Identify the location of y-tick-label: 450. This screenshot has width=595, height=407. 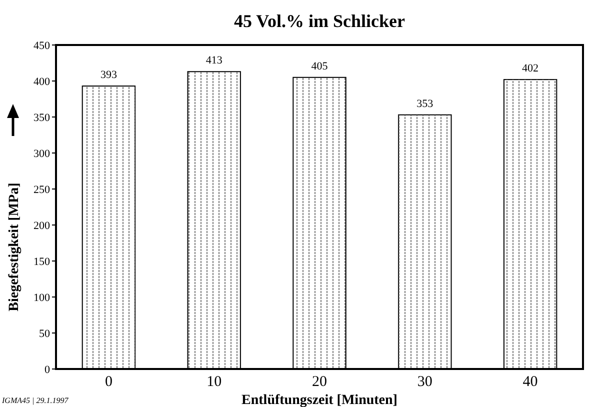
(42, 46).